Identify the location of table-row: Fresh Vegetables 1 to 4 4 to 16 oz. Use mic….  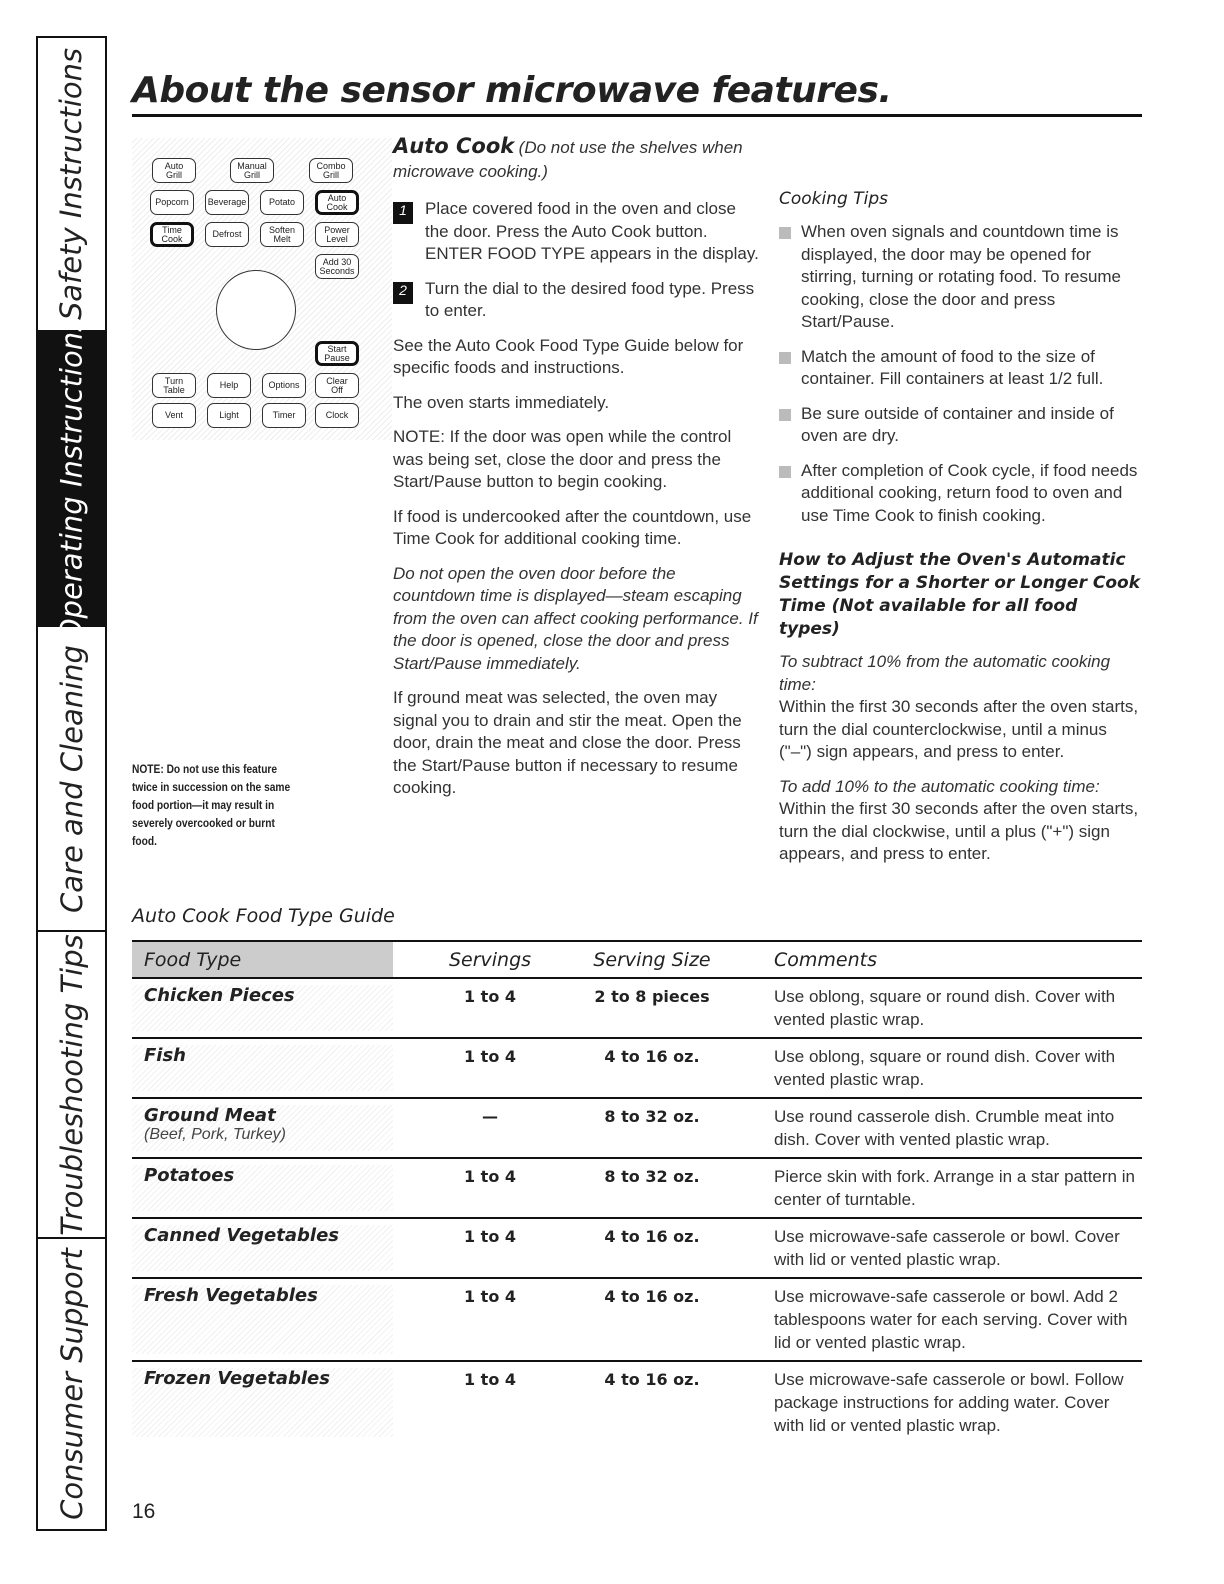
(637, 1320).